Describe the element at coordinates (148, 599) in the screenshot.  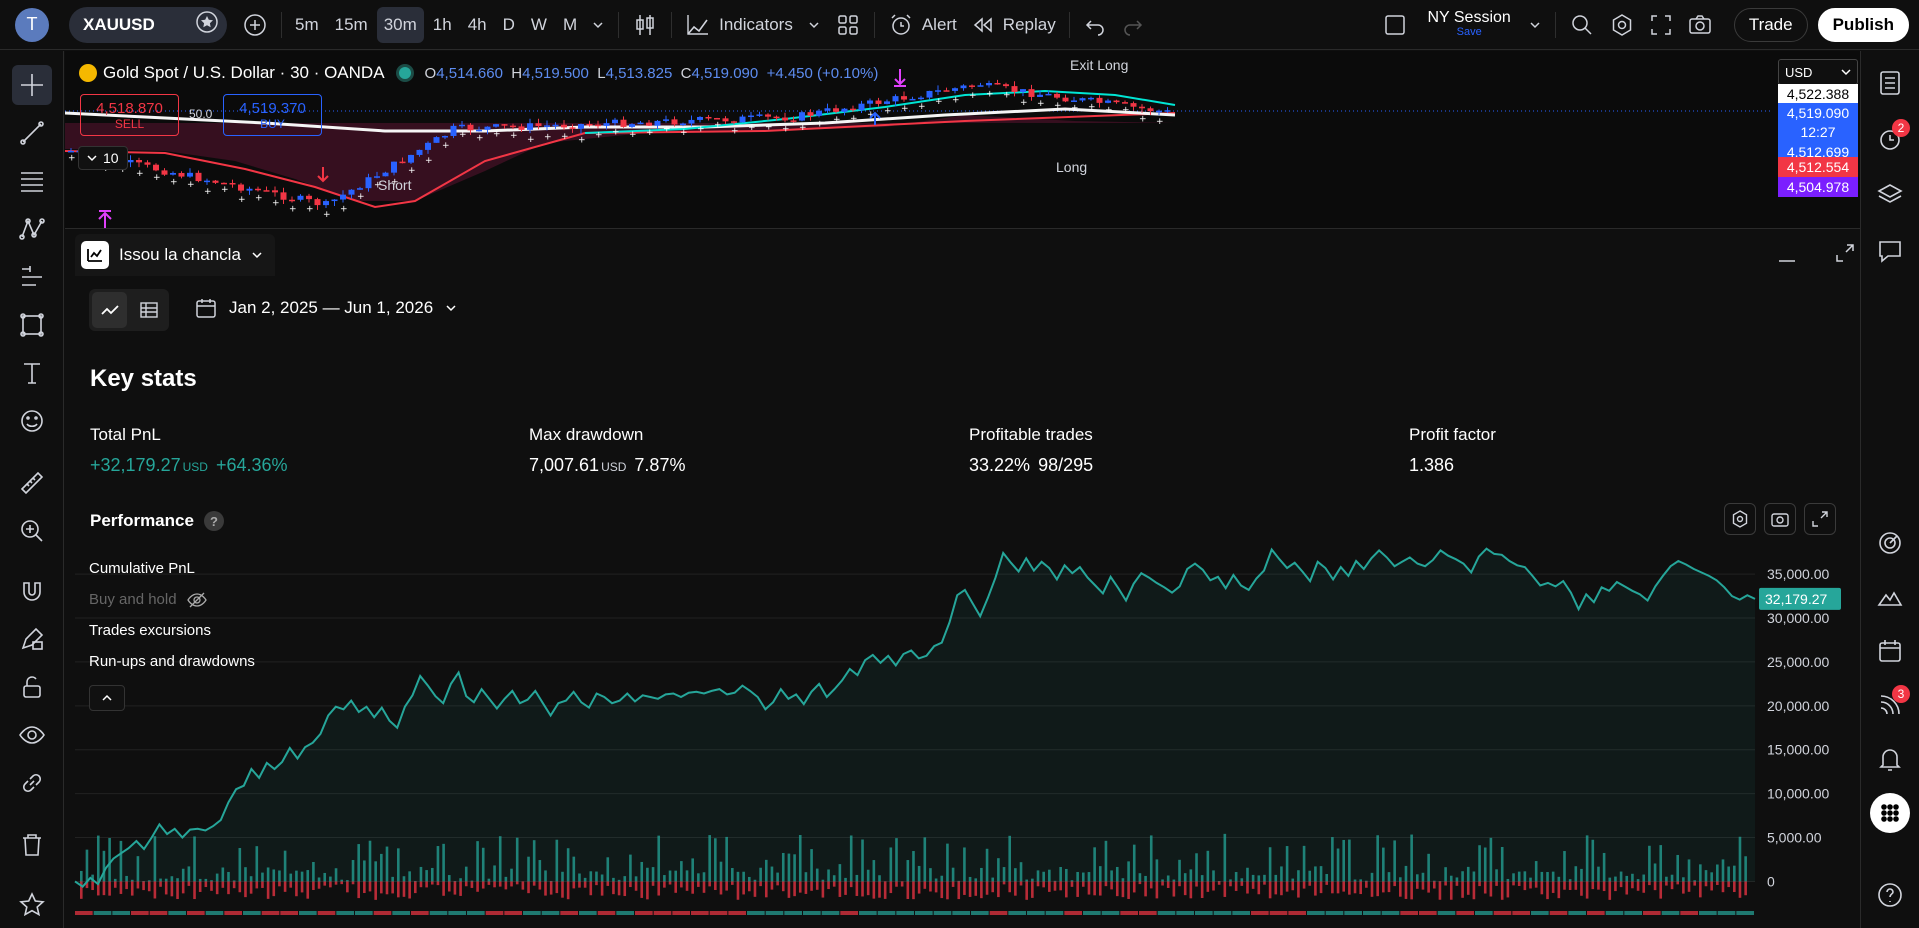
I see `series-toggle-buy-and-hold: Buy and hold` at that location.